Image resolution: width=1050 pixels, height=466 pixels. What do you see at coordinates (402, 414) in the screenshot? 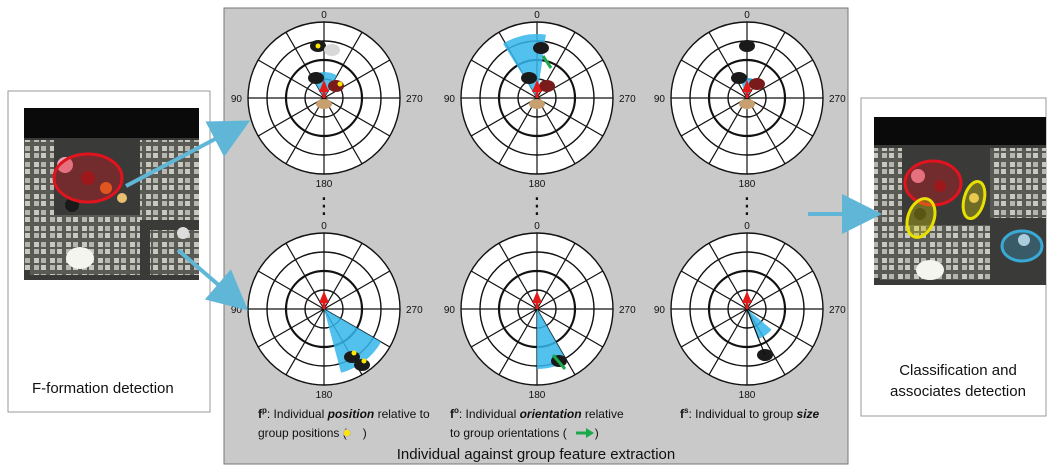
I see `feature-text-tail: relative to` at bounding box center [402, 414].